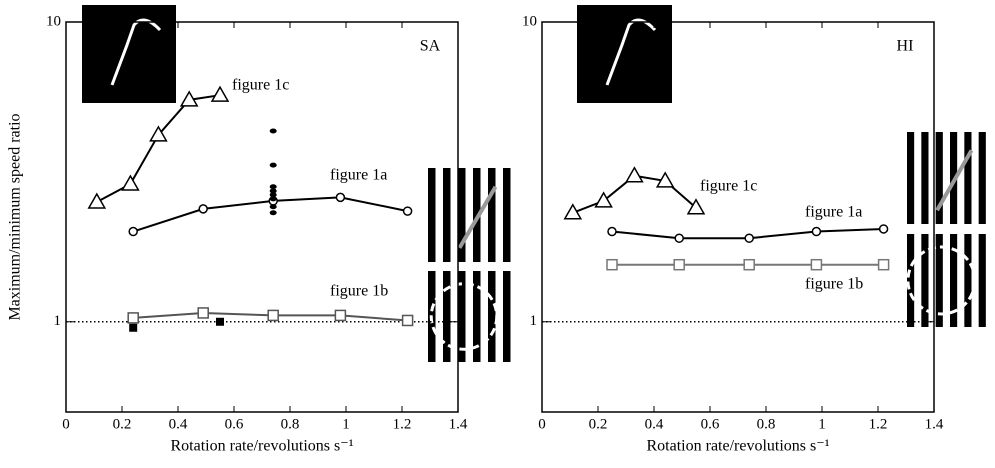 The height and width of the screenshot is (468, 995). I want to click on panel-label: SA, so click(430, 46).